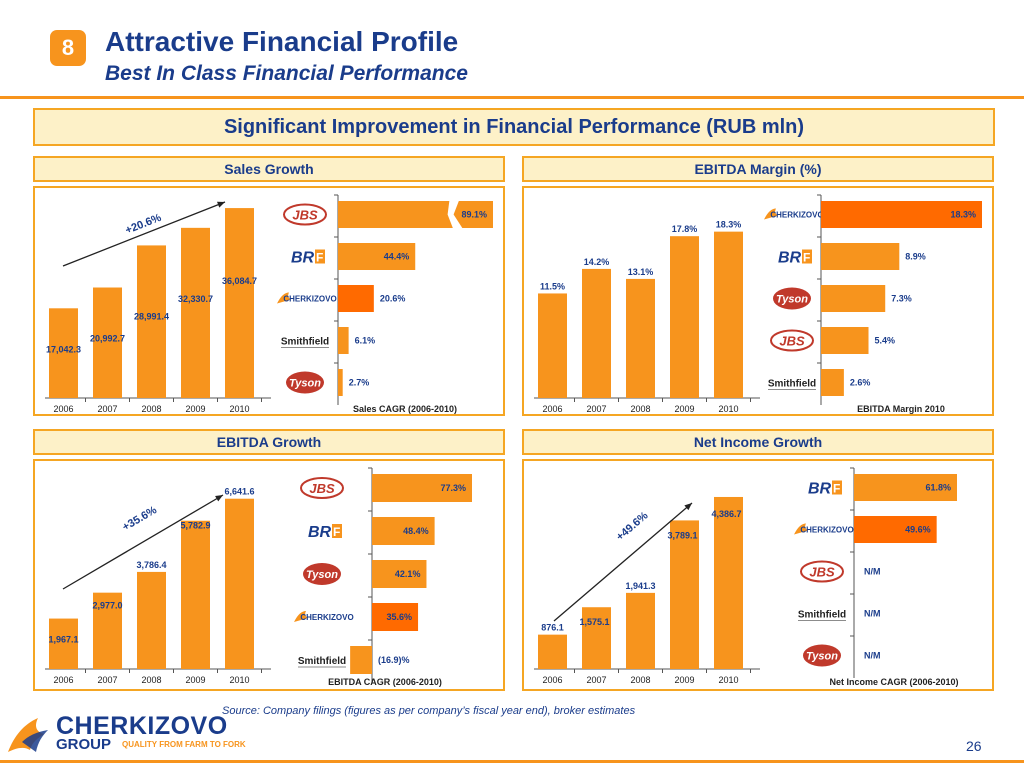 This screenshot has height=768, width=1024. What do you see at coordinates (552, 409) in the screenshot?
I see `margin-year-tick-2006: 2006` at bounding box center [552, 409].